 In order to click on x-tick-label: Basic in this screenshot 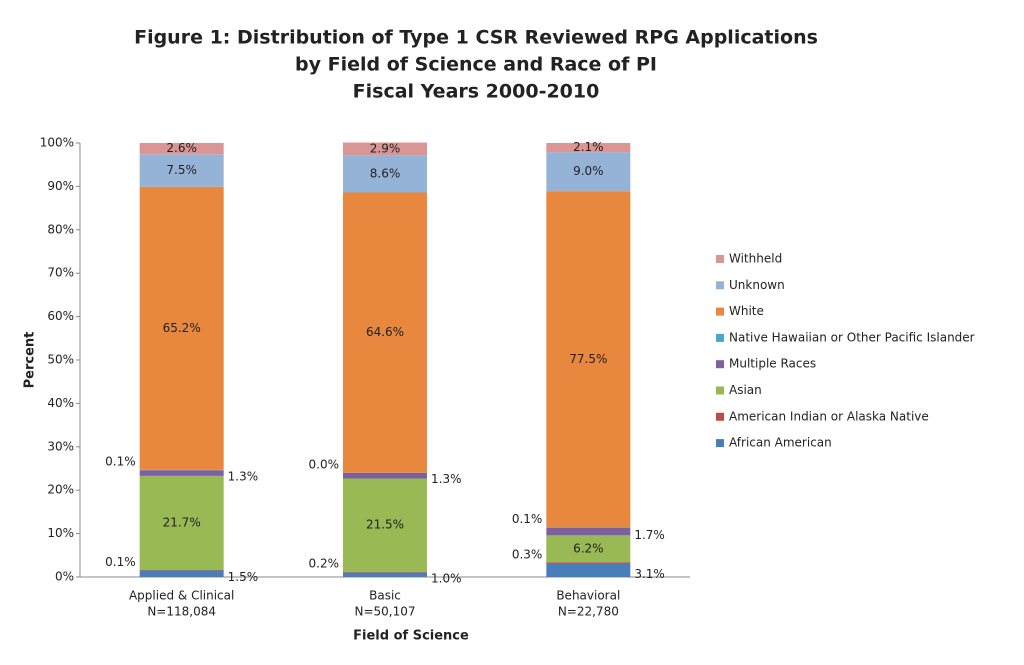, I will do `click(385, 596)`.